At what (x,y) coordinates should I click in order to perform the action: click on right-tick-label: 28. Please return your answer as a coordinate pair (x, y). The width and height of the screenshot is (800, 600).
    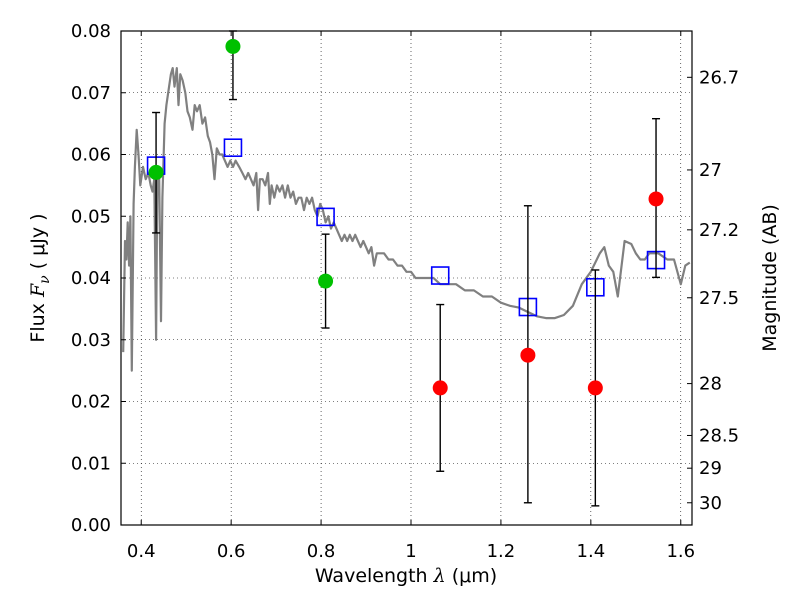
    Looking at the image, I should click on (710, 384).